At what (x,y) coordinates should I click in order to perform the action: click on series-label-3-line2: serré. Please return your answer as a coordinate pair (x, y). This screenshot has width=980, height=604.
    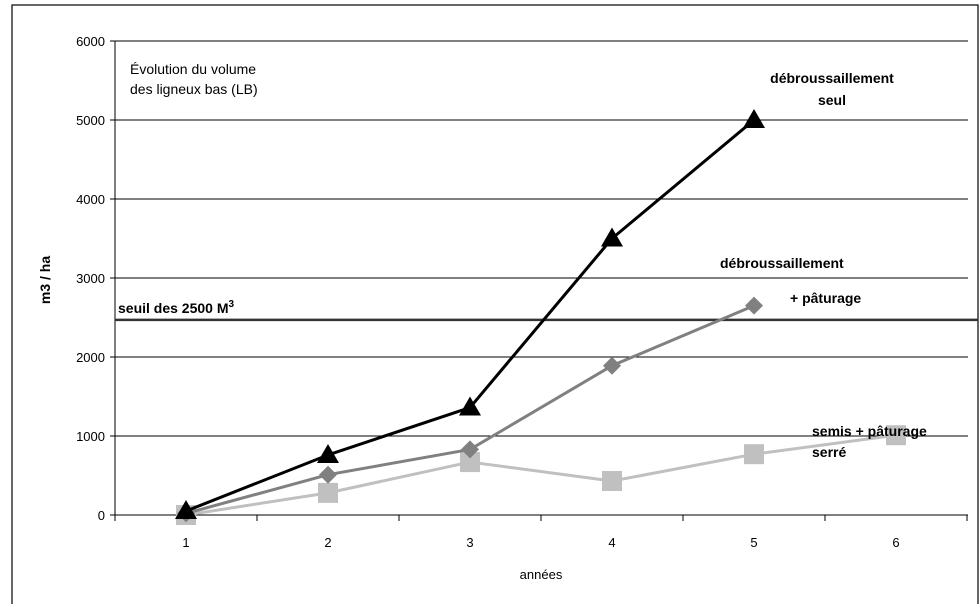
    Looking at the image, I should click on (829, 452).